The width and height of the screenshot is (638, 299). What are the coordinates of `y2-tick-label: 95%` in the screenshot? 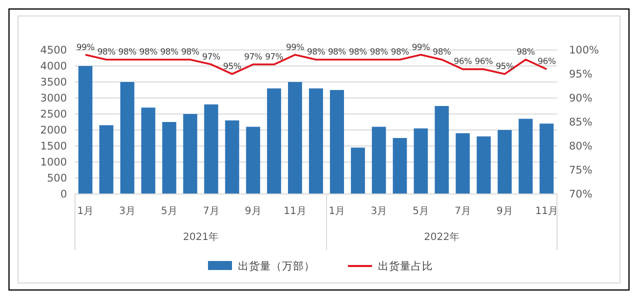 It's located at (580, 74).